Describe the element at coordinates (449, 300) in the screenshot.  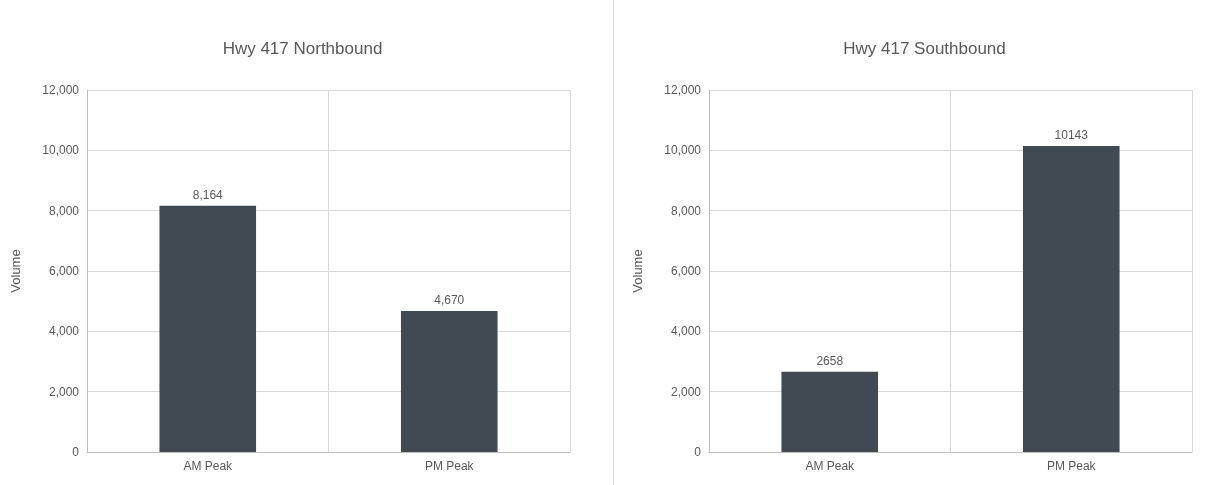
I see `data-label: 4,670` at that location.